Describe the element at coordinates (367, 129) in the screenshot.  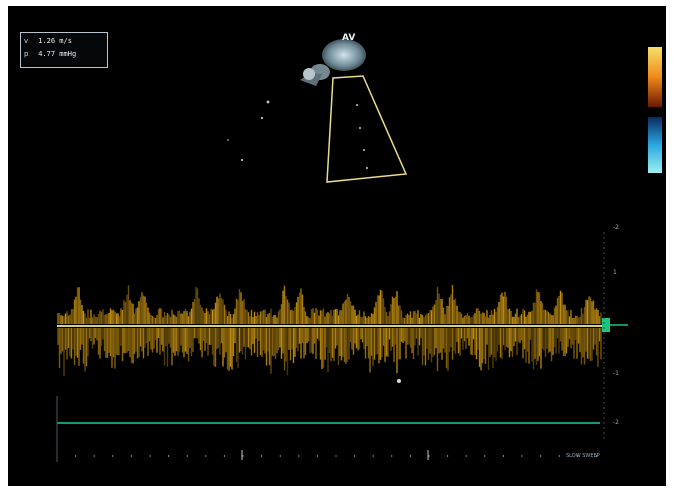
I see `sample-volume-gate` at that location.